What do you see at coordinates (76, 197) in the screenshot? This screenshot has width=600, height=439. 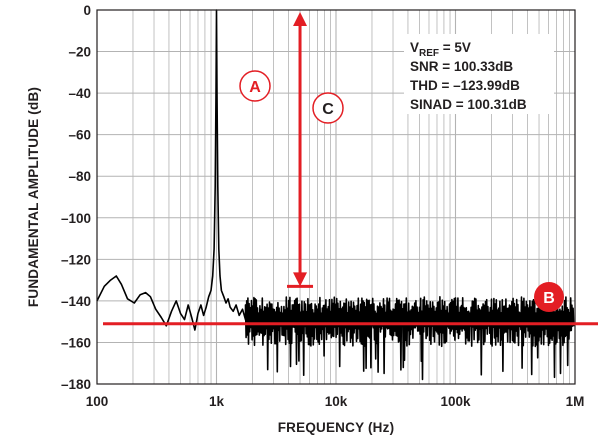 I see `y-axis-ticks: 0 –20 –40 –60 –80 –100 –120 –140 –160 –180` at bounding box center [76, 197].